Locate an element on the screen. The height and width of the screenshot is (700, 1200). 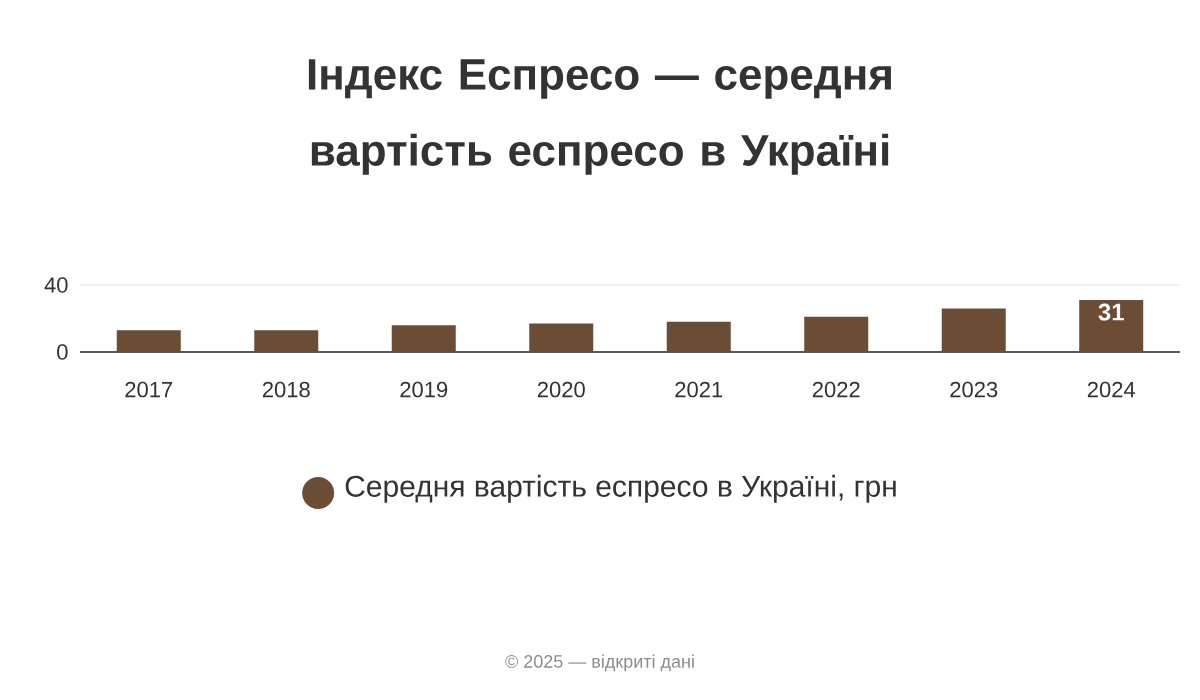
x-tick-label: 2022 is located at coordinates (836, 389).